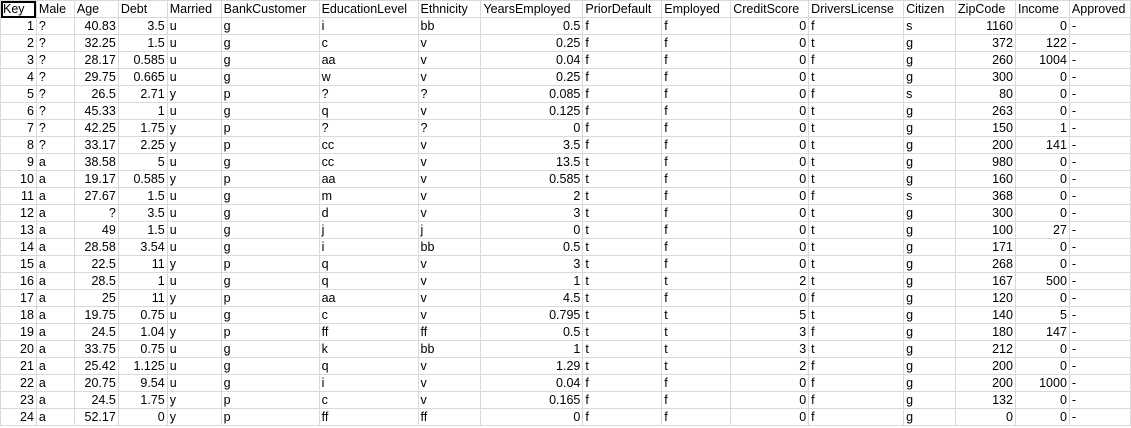 The width and height of the screenshot is (1131, 428). What do you see at coordinates (1042, 128) in the screenshot?
I see `cell-income: 1` at bounding box center [1042, 128].